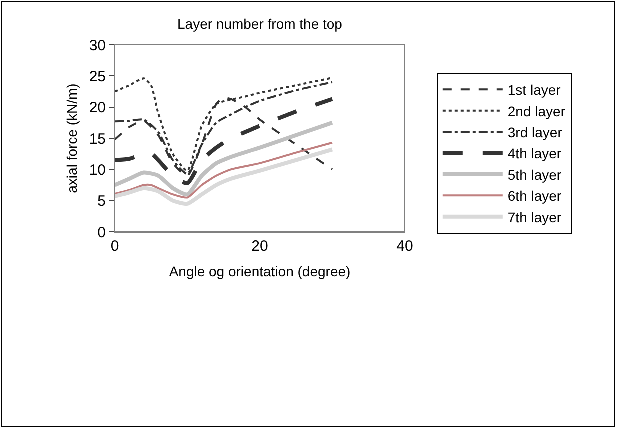  I want to click on y-tick-label: 5, so click(102, 201).